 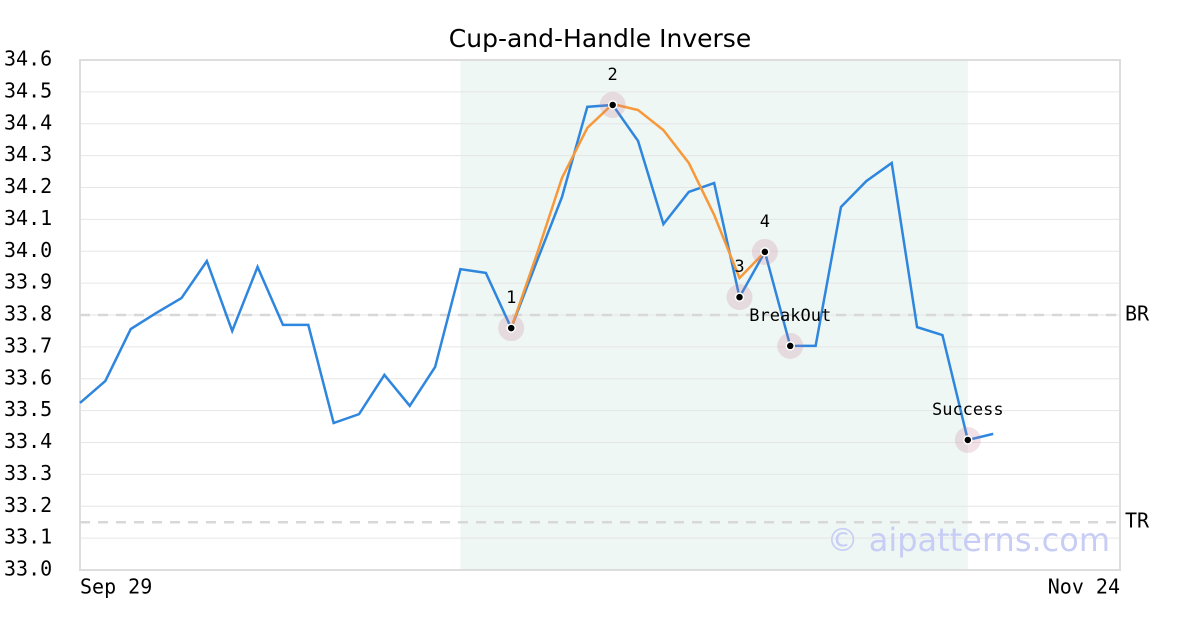 I want to click on level-label: BR, so click(x=1137, y=314).